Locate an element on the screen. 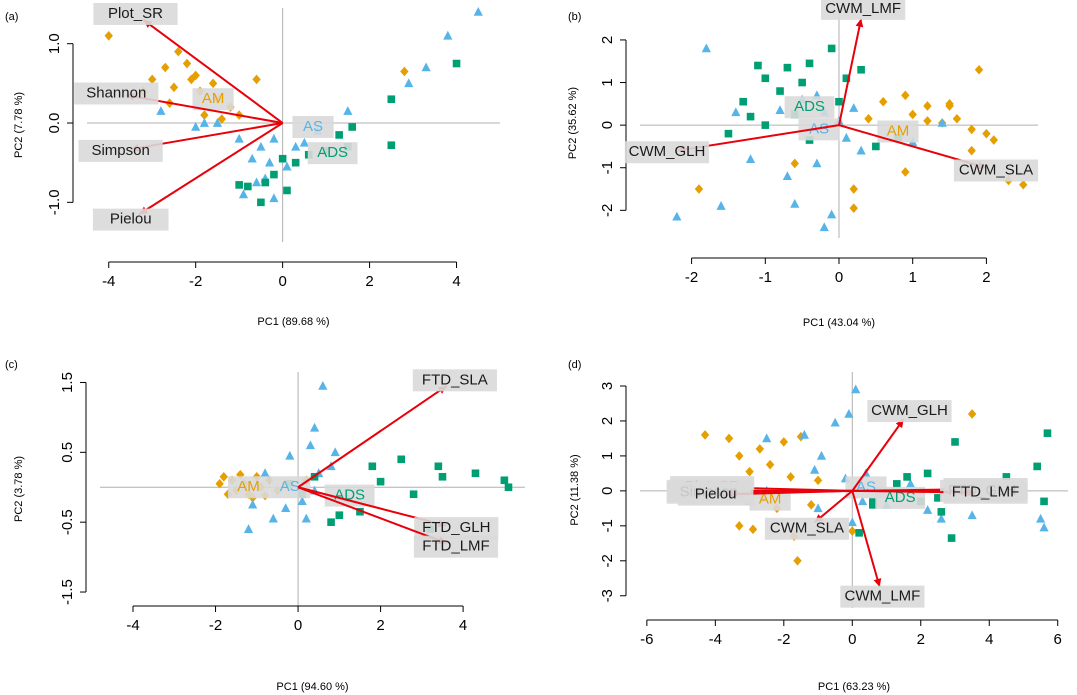 The height and width of the screenshot is (695, 1077). arrow-label: CWM_SLA is located at coordinates (996, 169).